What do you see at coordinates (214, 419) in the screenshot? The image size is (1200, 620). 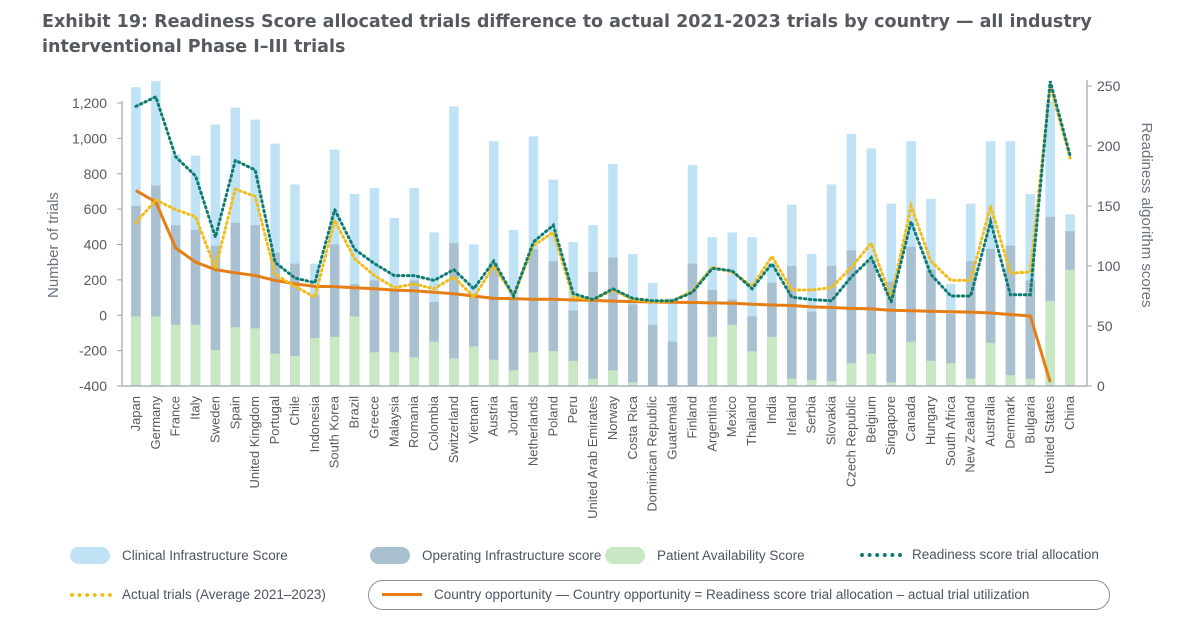 I see `x-tick-label-4: Sweden` at bounding box center [214, 419].